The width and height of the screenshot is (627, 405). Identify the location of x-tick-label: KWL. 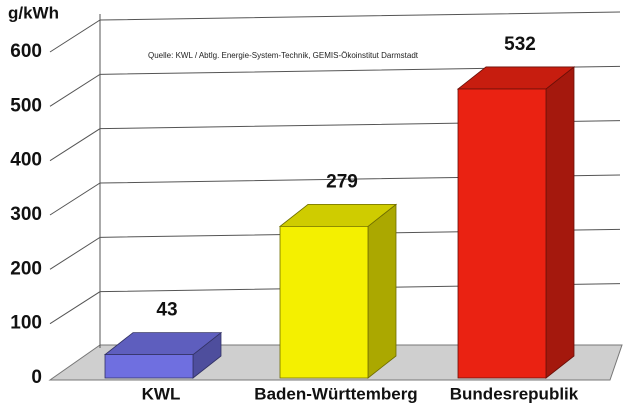
(161, 393).